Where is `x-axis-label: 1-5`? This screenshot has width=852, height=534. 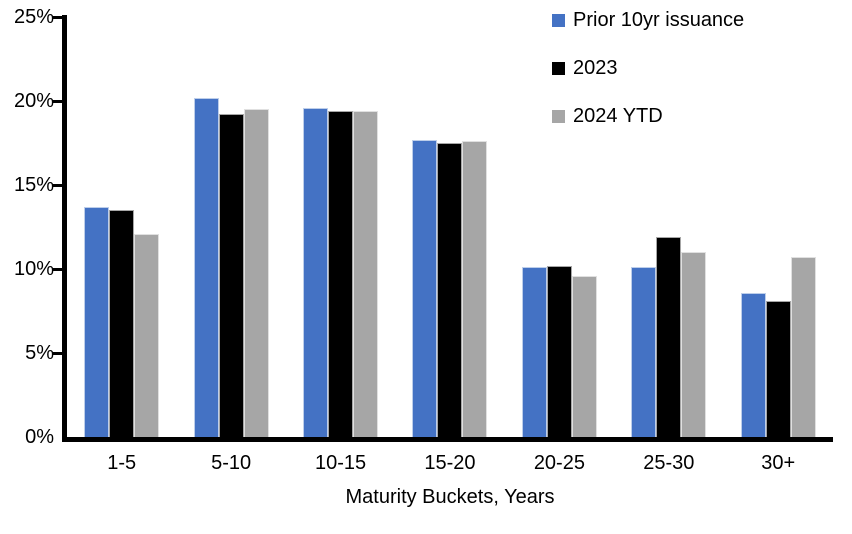
x-axis-label: 1-5 is located at coordinates (122, 463).